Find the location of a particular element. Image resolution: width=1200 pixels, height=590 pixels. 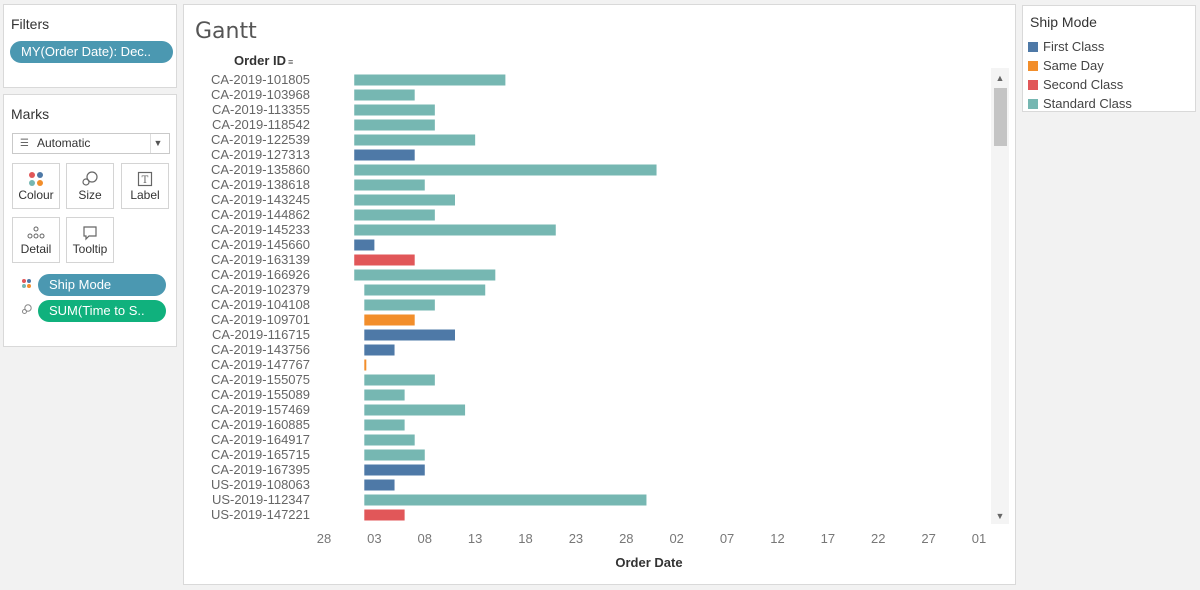

order-id-label: CA-2019-167395 is located at coordinates (260, 469).